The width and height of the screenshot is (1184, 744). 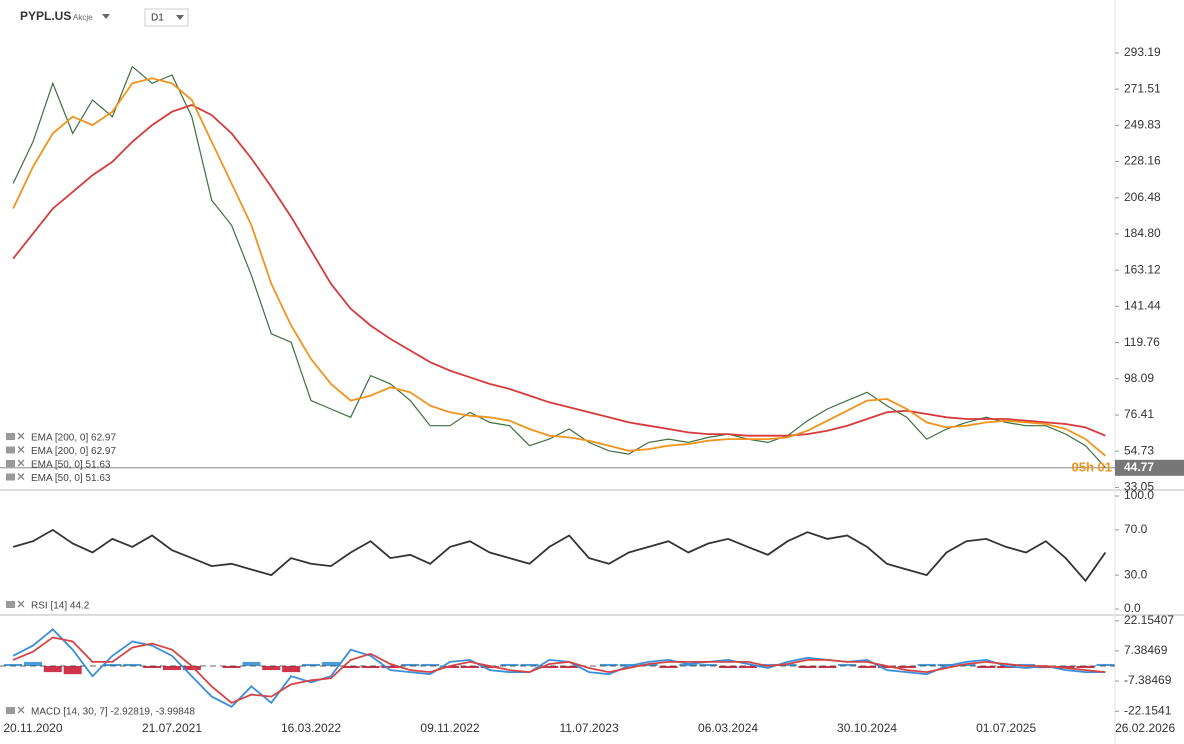 I want to click on x-tick-label: 11.07.2023, so click(x=588, y=728).